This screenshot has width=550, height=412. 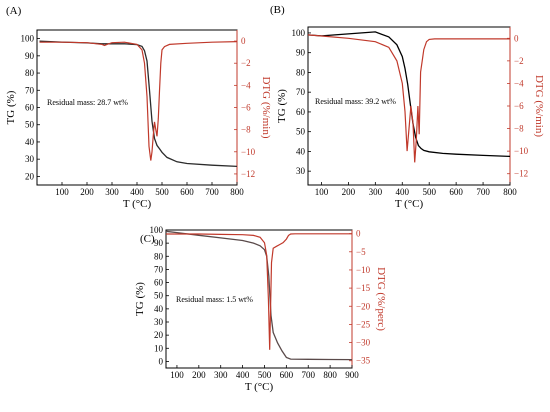 I want to click on chart-1-x-tick-label: 800, so click(x=237, y=192).